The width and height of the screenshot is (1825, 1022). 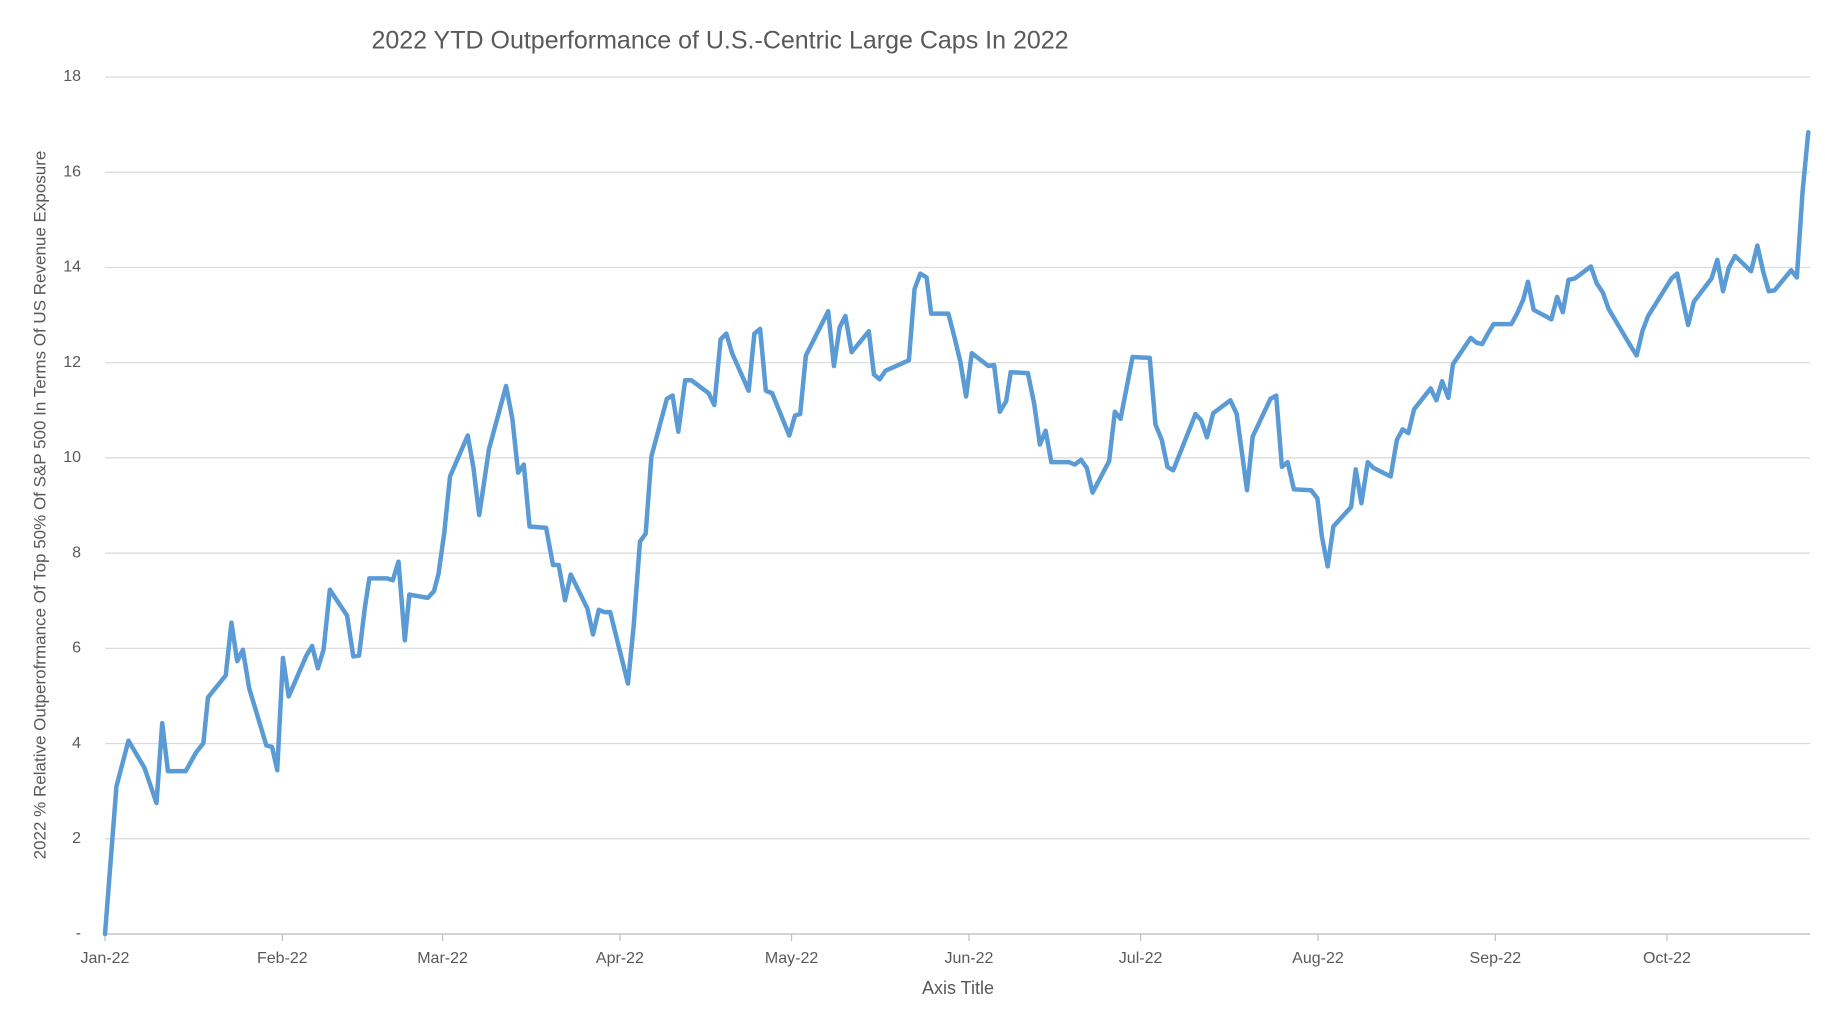 I want to click on x-tick-label: Oct-22, so click(x=1667, y=958).